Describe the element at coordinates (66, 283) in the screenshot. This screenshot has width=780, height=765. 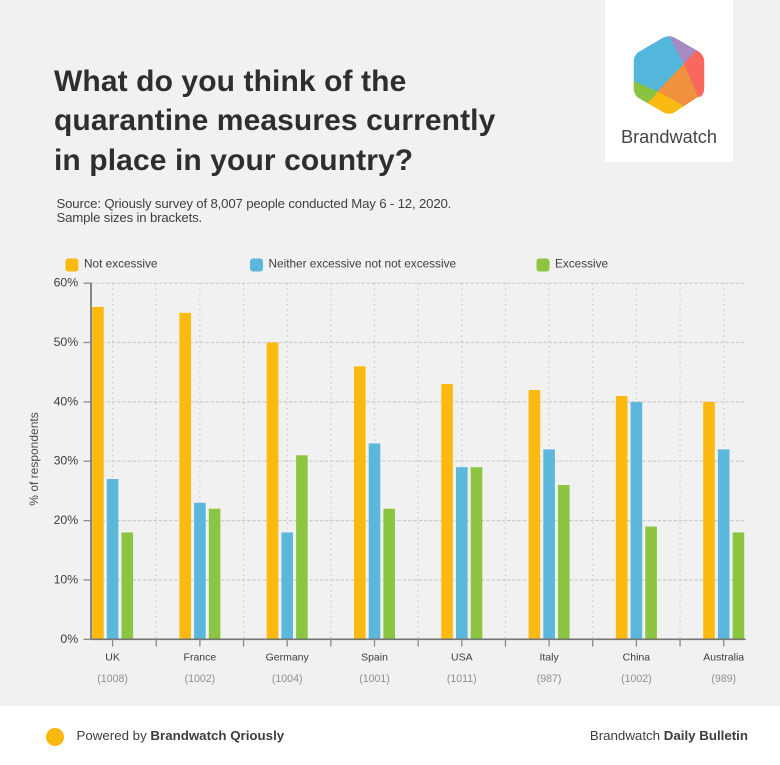
I see `svg-text: 60%` at that location.